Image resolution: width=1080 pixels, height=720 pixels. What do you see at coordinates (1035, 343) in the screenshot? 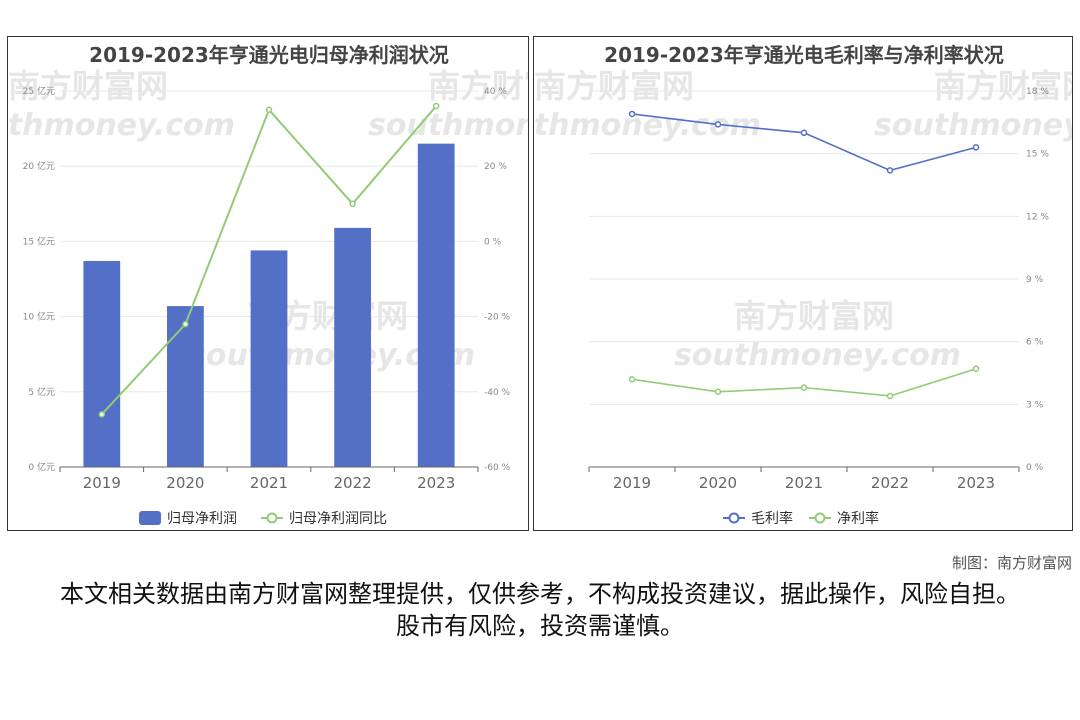
I see `y2-tick-label: 6 %` at bounding box center [1035, 343].